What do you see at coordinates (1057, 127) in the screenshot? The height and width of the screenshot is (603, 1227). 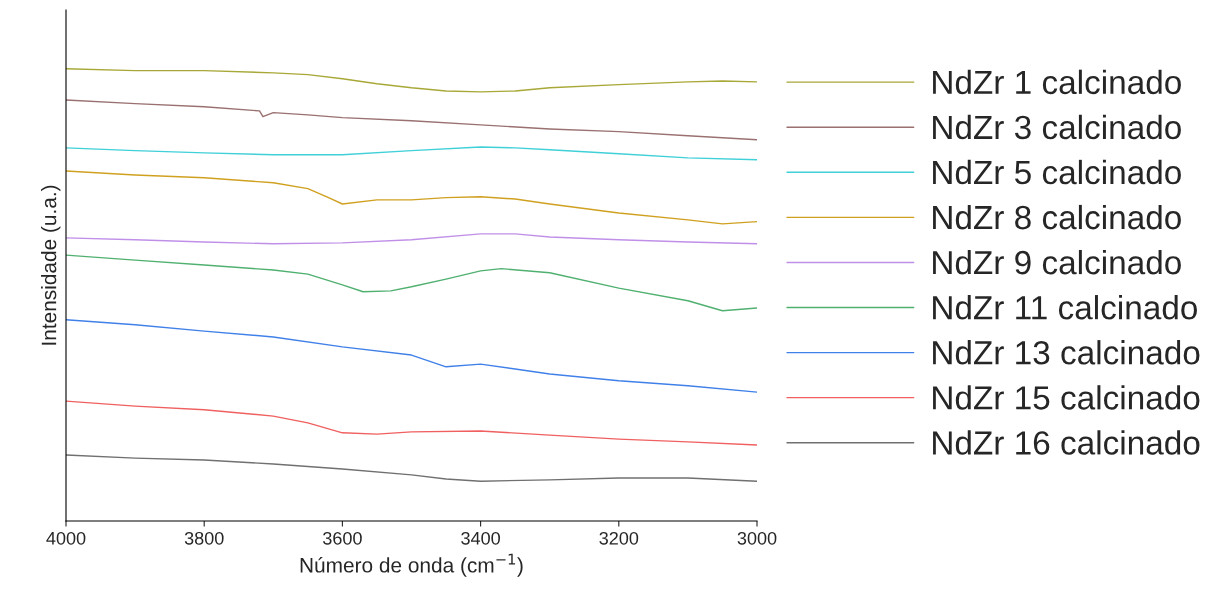 I see `legend-label: NdZr 3 calcinado` at bounding box center [1057, 127].